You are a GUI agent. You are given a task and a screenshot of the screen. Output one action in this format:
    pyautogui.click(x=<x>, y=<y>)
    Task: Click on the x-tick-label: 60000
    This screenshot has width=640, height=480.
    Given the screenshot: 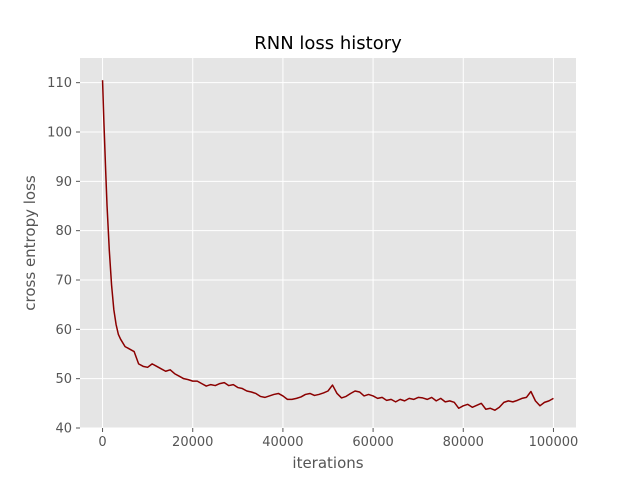 What is the action you would take?
    pyautogui.click(x=372, y=442)
    